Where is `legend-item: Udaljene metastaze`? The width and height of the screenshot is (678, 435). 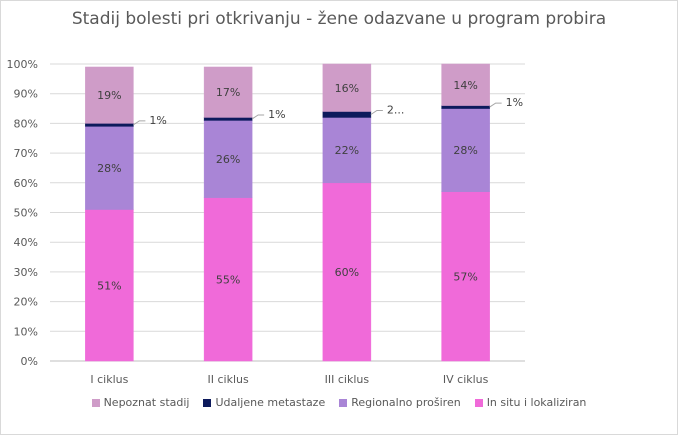 legend-item: Udaljene metastaze is located at coordinates (264, 402).